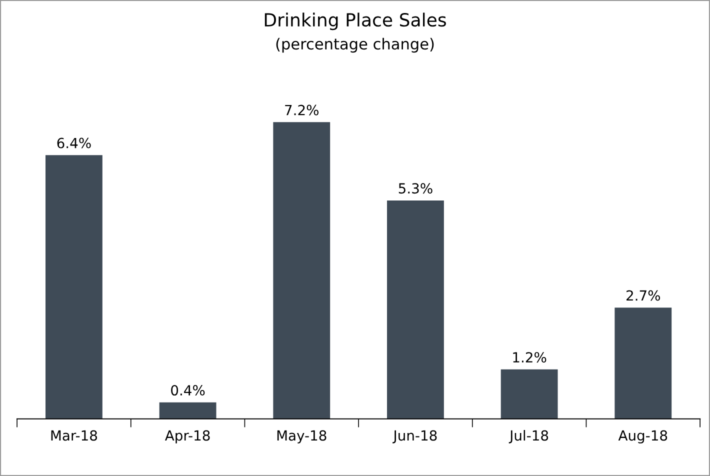 This screenshot has height=476, width=710. What do you see at coordinates (643, 295) in the screenshot?
I see `data-label: 2.7%` at bounding box center [643, 295].